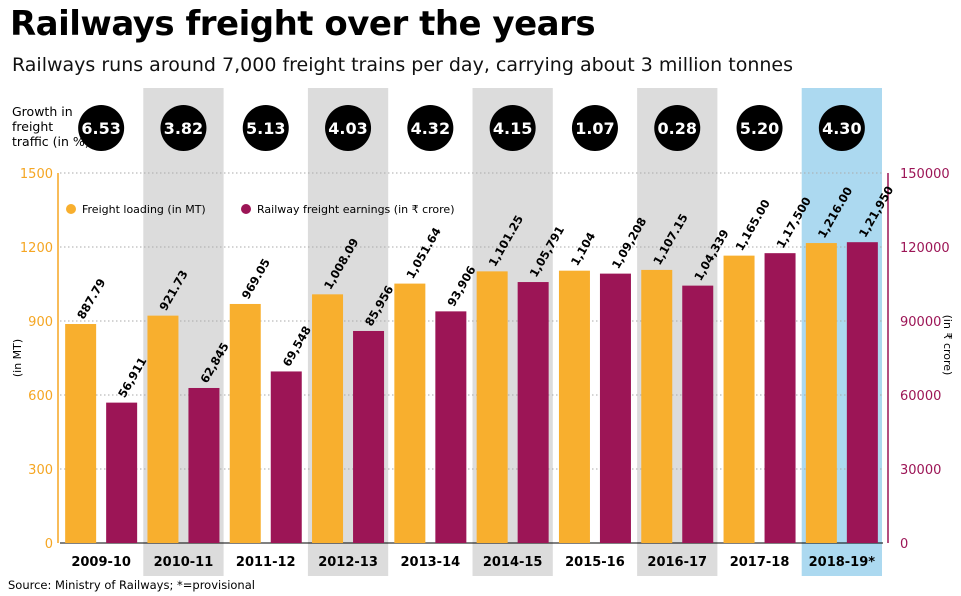 This screenshot has width=961, height=596. I want to click on category-label: 2018-19*, so click(842, 562).